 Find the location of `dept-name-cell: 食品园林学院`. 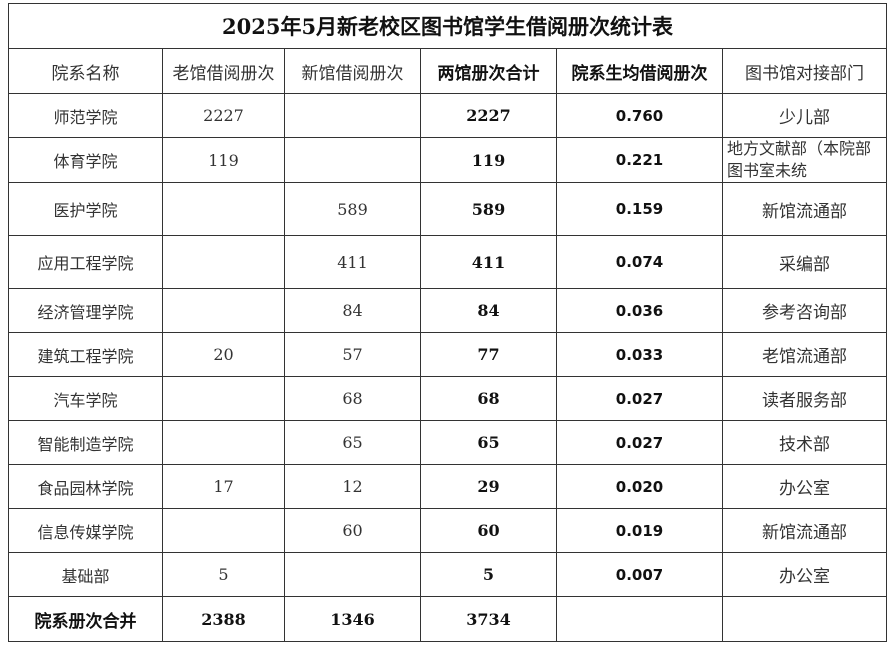

dept-name-cell: 食品园林学院 is located at coordinates (85, 486).